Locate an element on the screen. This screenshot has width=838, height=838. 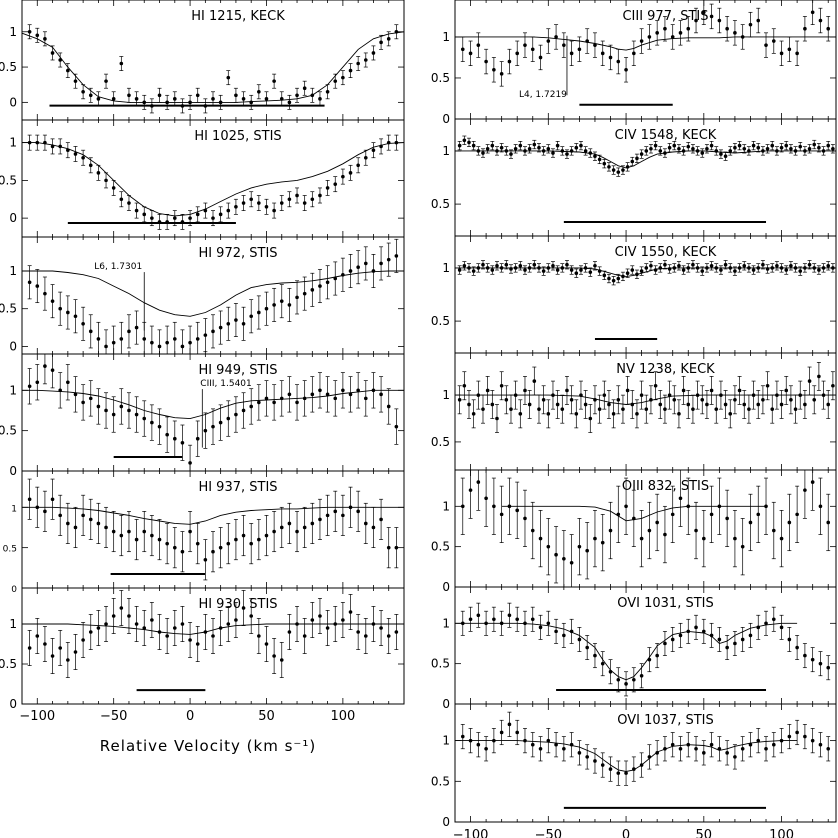
y-tick-label: 0 is located at coordinates (14, 590).